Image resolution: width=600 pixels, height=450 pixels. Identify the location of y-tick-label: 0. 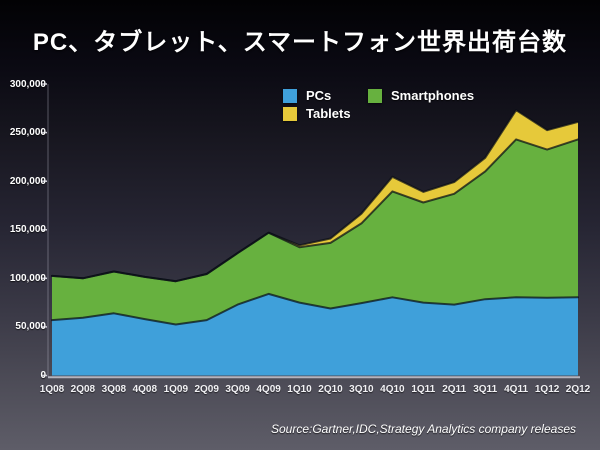
(43, 375).